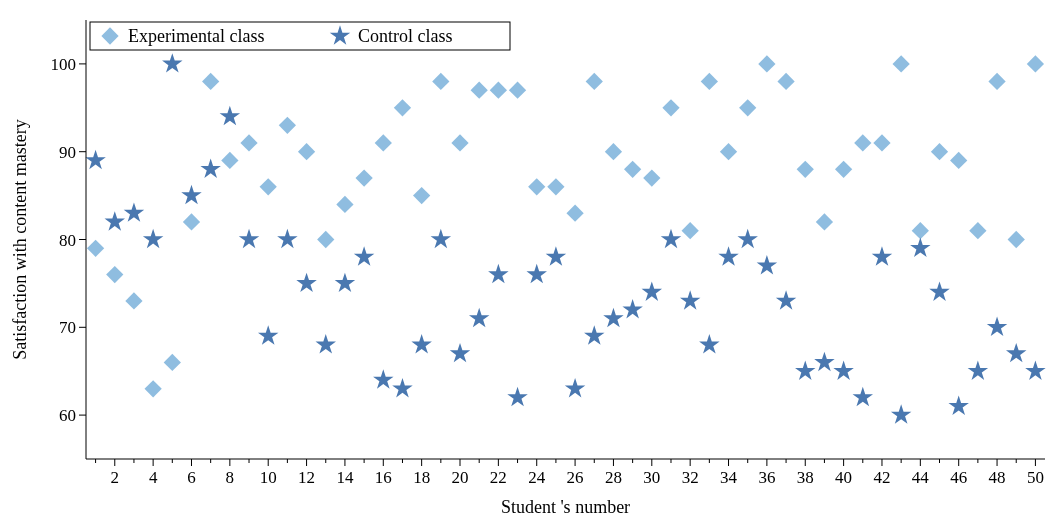 The width and height of the screenshot is (1061, 529). What do you see at coordinates (537, 477) in the screenshot?
I see `x-tick-label: 24` at bounding box center [537, 477].